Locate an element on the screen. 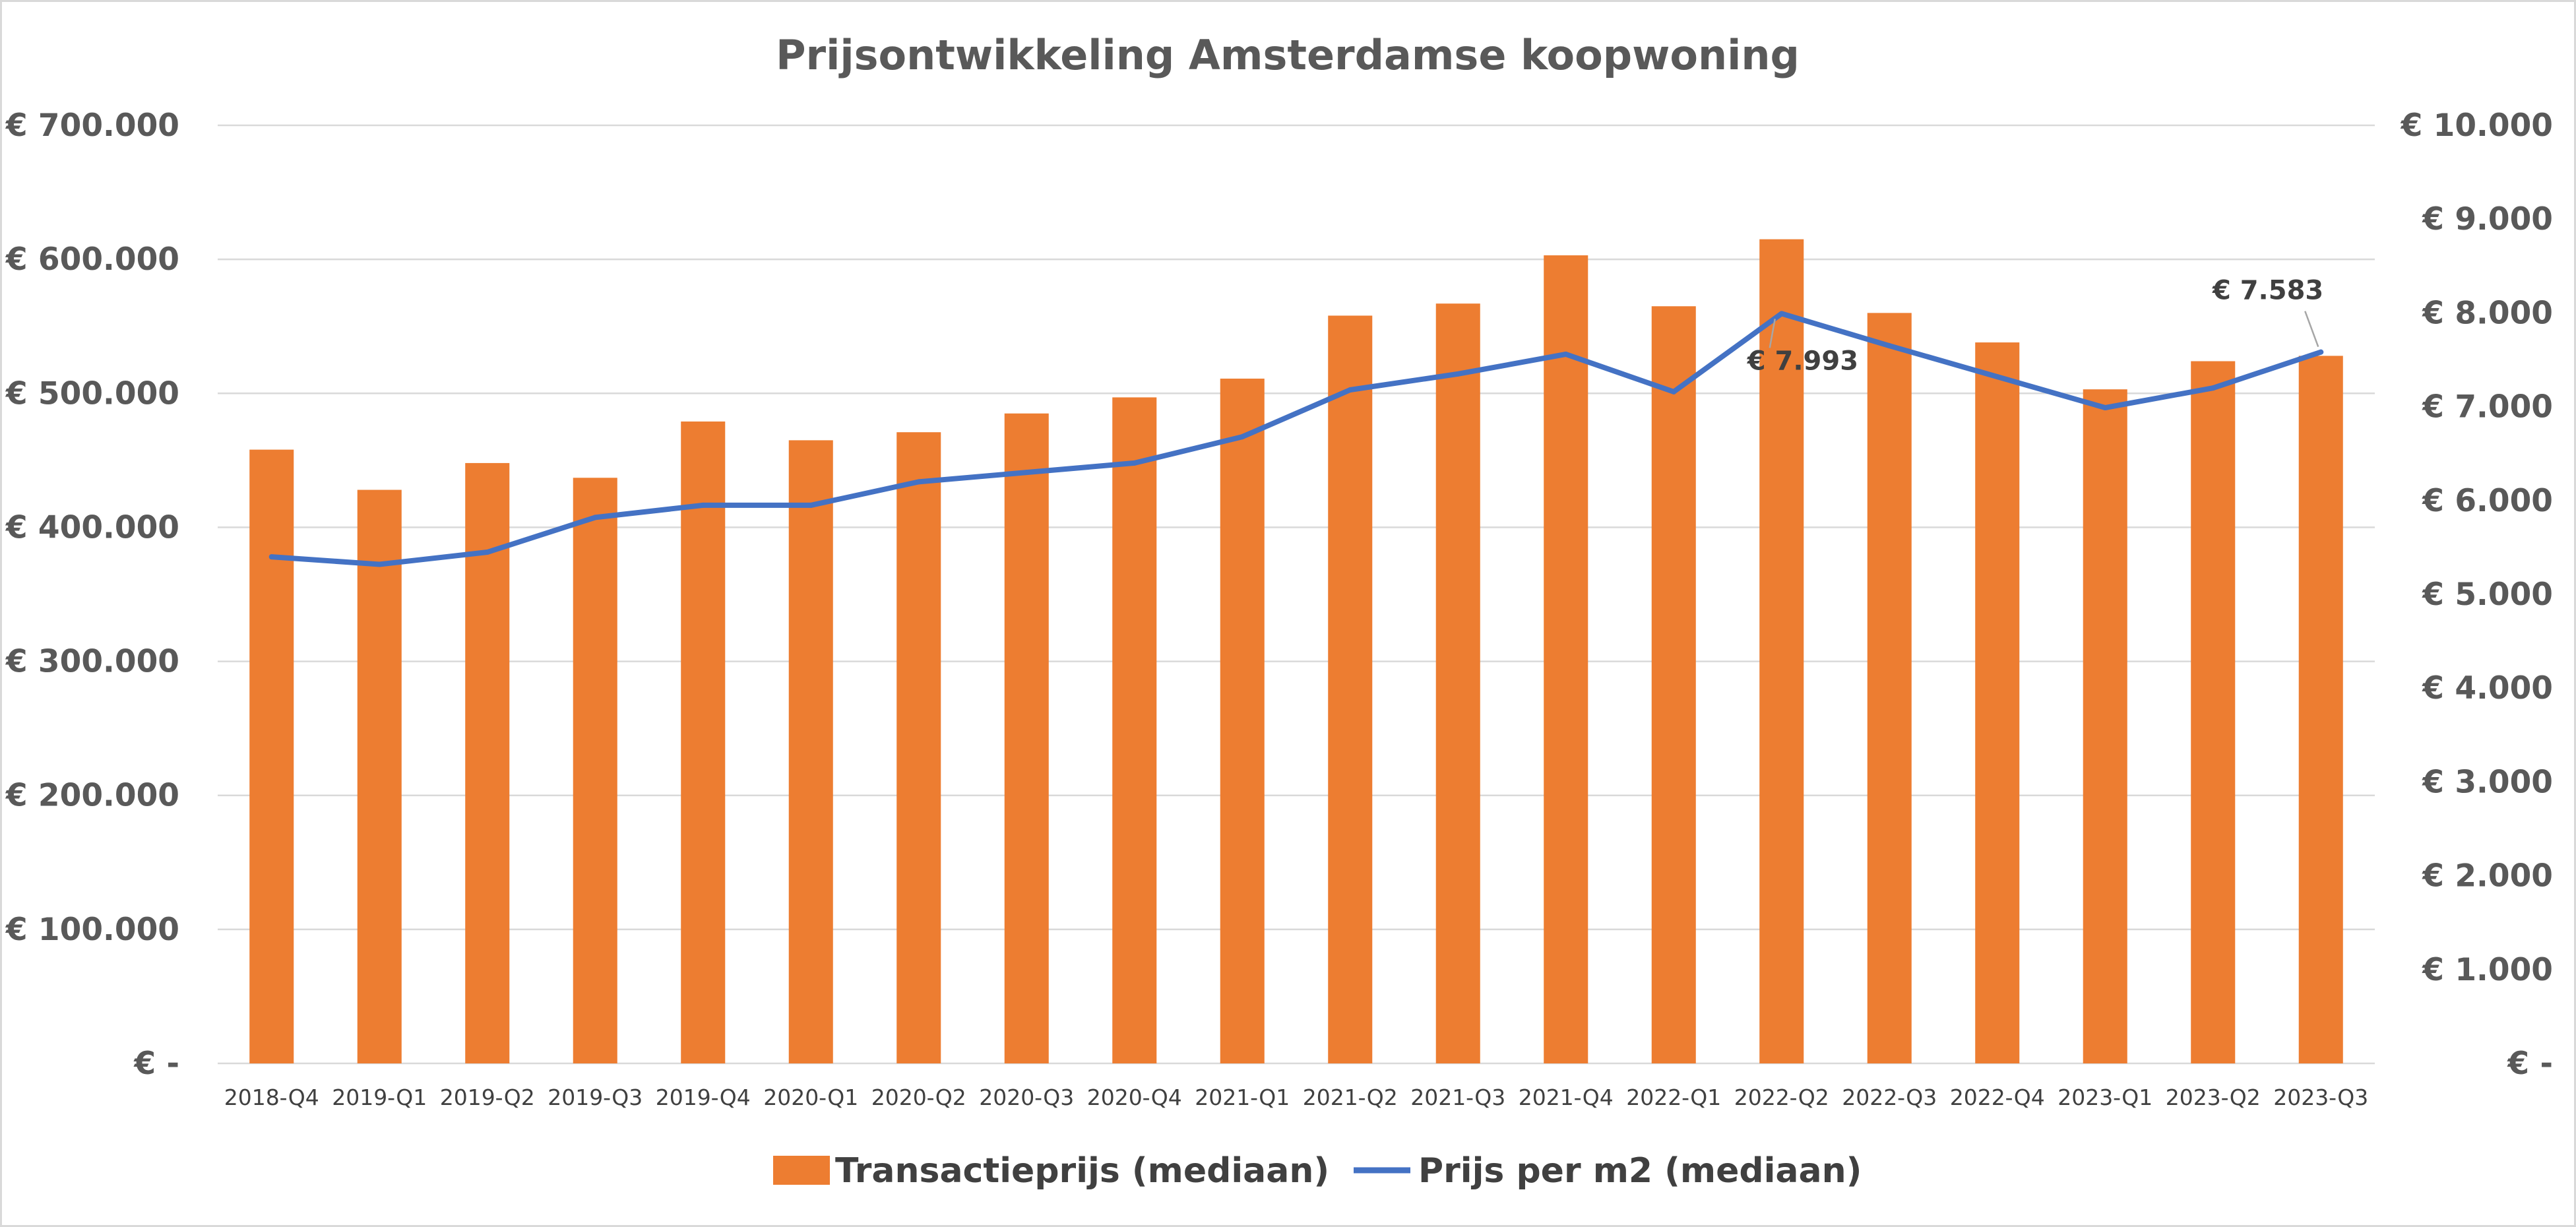 This screenshot has width=2576, height=1227. right-tick-label: € 3.000 is located at coordinates (2487, 782).